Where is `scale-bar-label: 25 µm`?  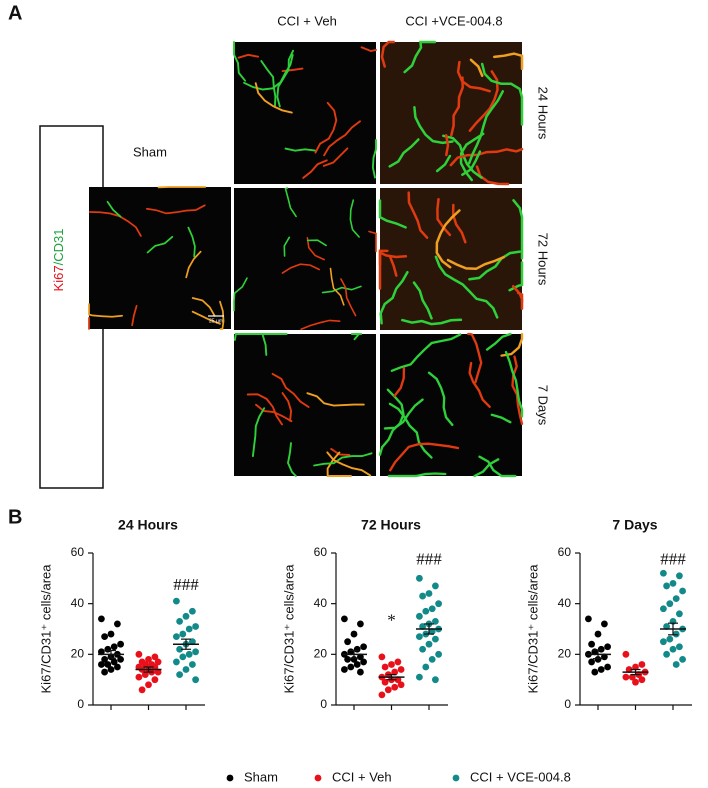
scale-bar-label: 25 µm is located at coordinates (216, 321).